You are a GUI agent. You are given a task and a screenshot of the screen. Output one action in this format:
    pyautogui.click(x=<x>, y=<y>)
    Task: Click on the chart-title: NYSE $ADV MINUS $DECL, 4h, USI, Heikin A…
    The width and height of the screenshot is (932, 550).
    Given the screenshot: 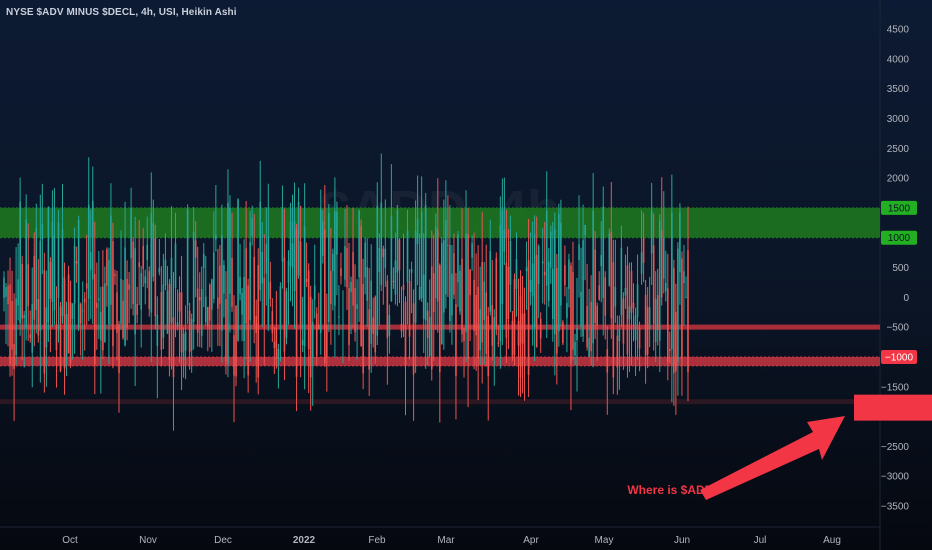 What is the action you would take?
    pyautogui.click(x=121, y=12)
    